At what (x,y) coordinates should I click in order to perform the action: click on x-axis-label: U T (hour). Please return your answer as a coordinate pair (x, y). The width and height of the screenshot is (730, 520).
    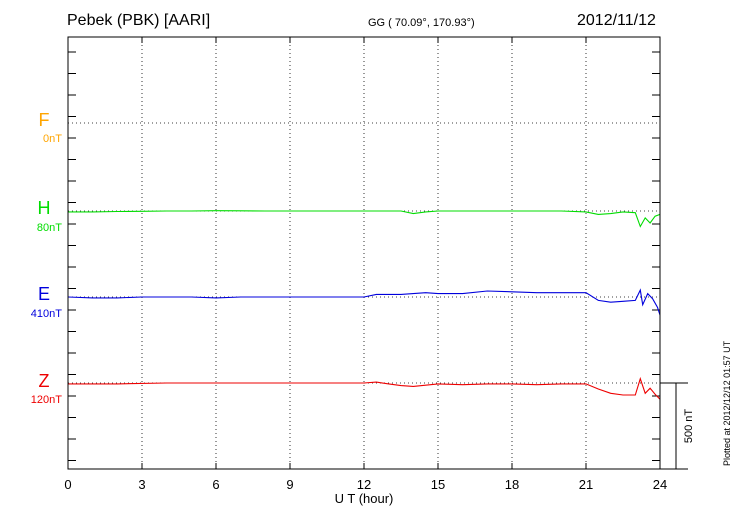
    Looking at the image, I should click on (364, 498).